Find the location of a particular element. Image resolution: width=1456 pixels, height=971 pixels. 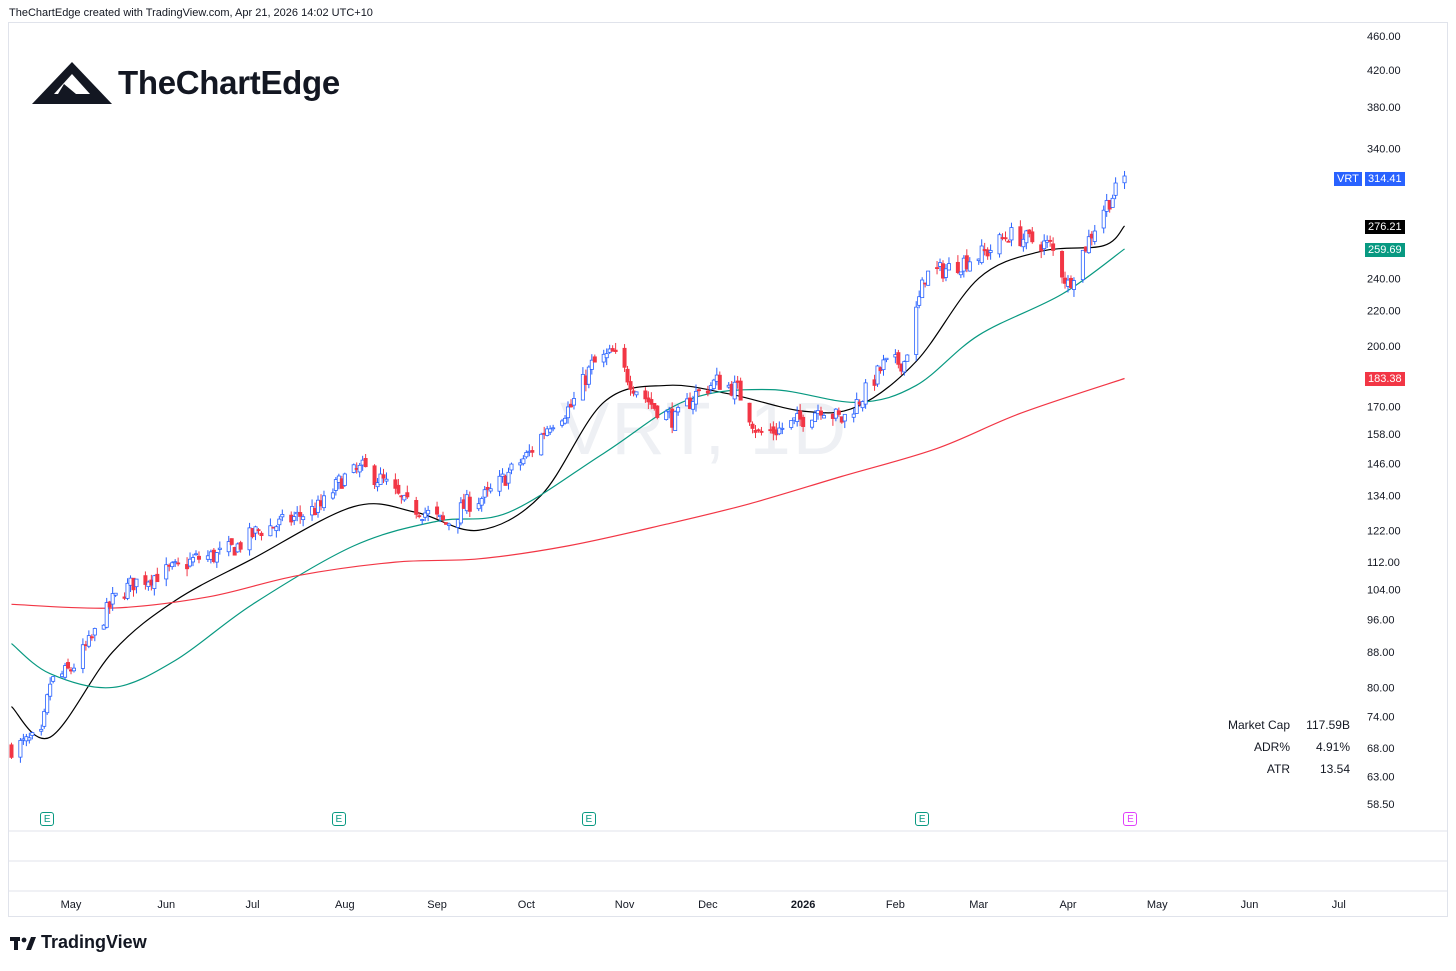

tradingview-brand: TradingView is located at coordinates (94, 942).